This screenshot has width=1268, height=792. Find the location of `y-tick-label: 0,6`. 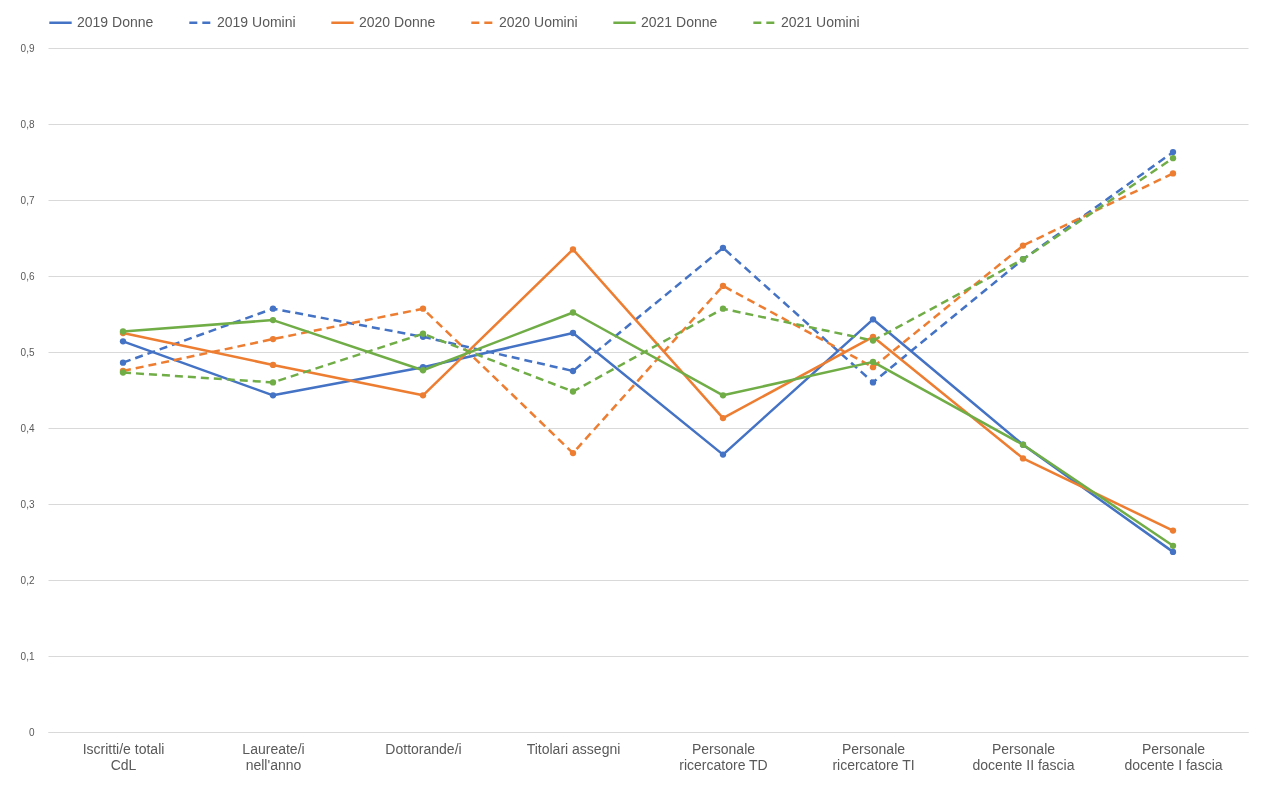

y-tick-label: 0,6 is located at coordinates (27, 276).